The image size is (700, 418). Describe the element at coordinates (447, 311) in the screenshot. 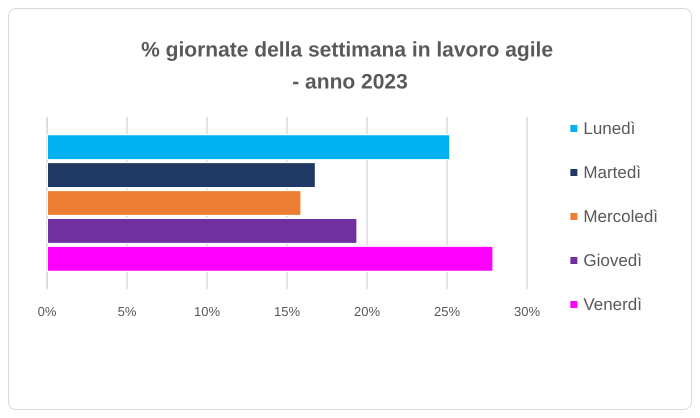

I see `x-tick-label: 25%` at that location.